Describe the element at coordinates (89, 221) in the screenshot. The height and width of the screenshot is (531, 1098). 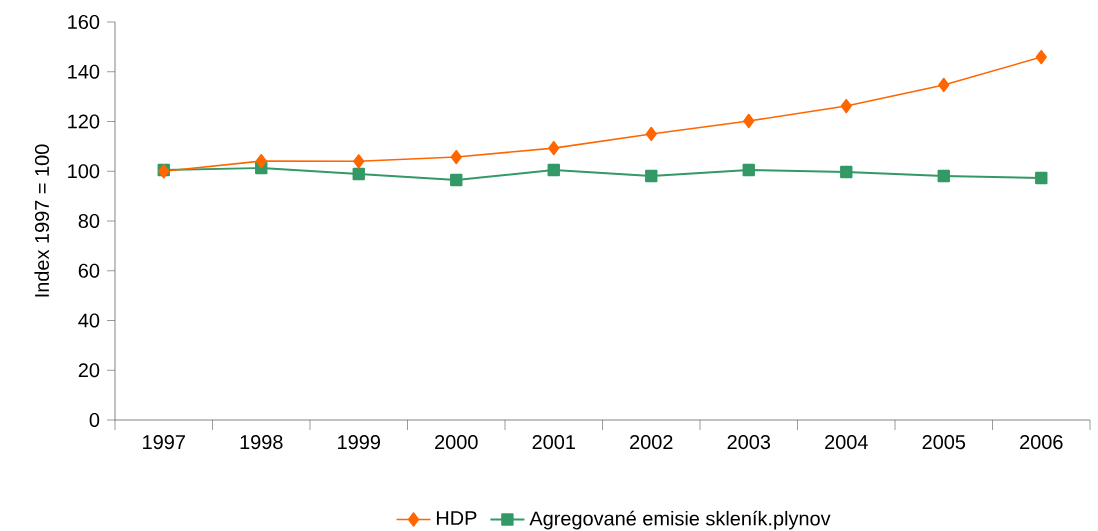
I see `y-tick-label: 80` at that location.